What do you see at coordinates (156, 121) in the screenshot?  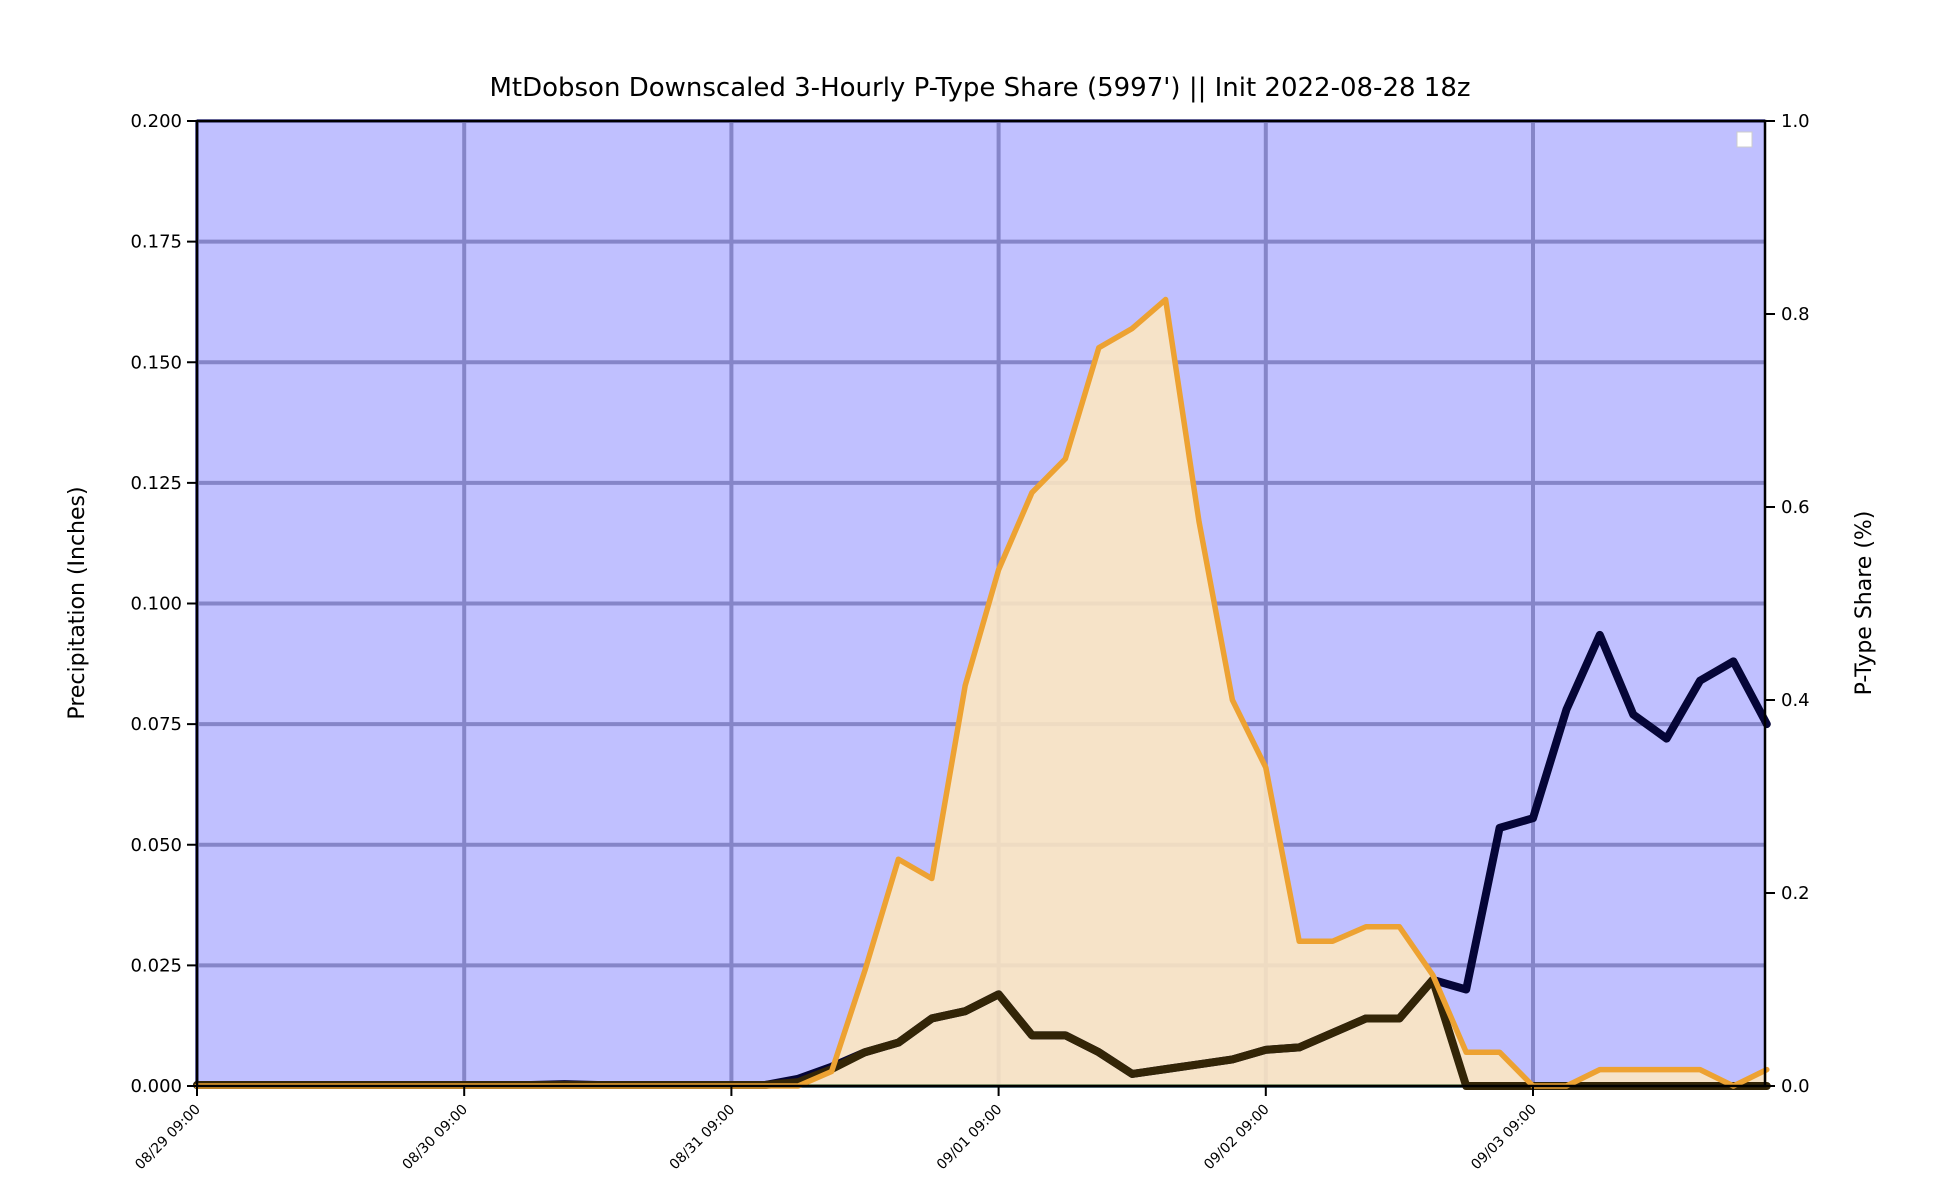 I see `y-tick-label: 0.200` at bounding box center [156, 121].